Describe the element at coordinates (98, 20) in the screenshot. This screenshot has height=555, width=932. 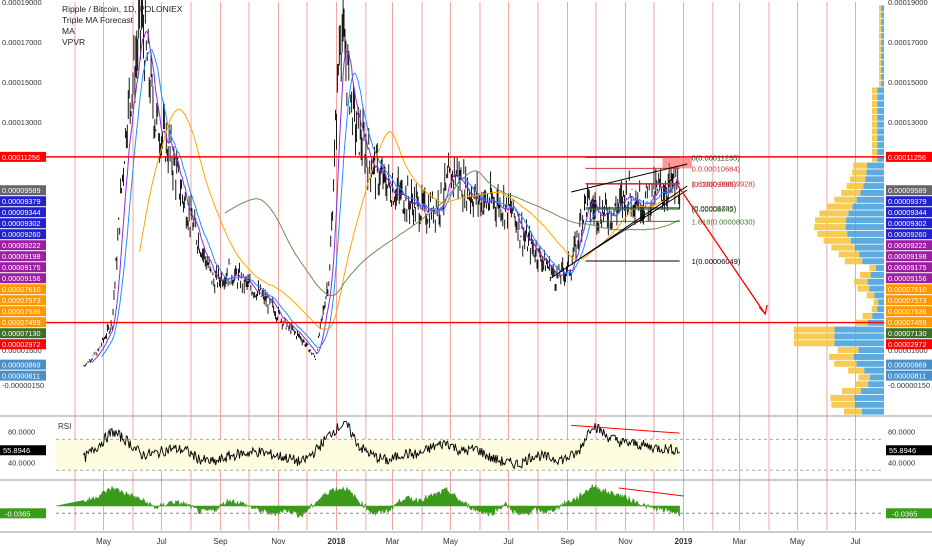
I see `legend-study-1: Triple MA Forecast` at that location.